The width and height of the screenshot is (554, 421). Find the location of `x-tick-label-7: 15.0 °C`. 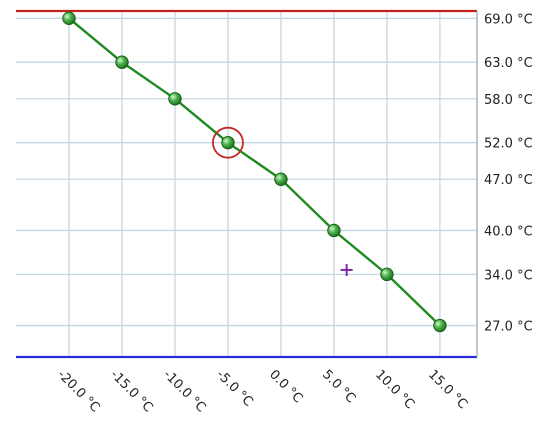

x-tick-label-7: 15.0 °C is located at coordinates (447, 389).